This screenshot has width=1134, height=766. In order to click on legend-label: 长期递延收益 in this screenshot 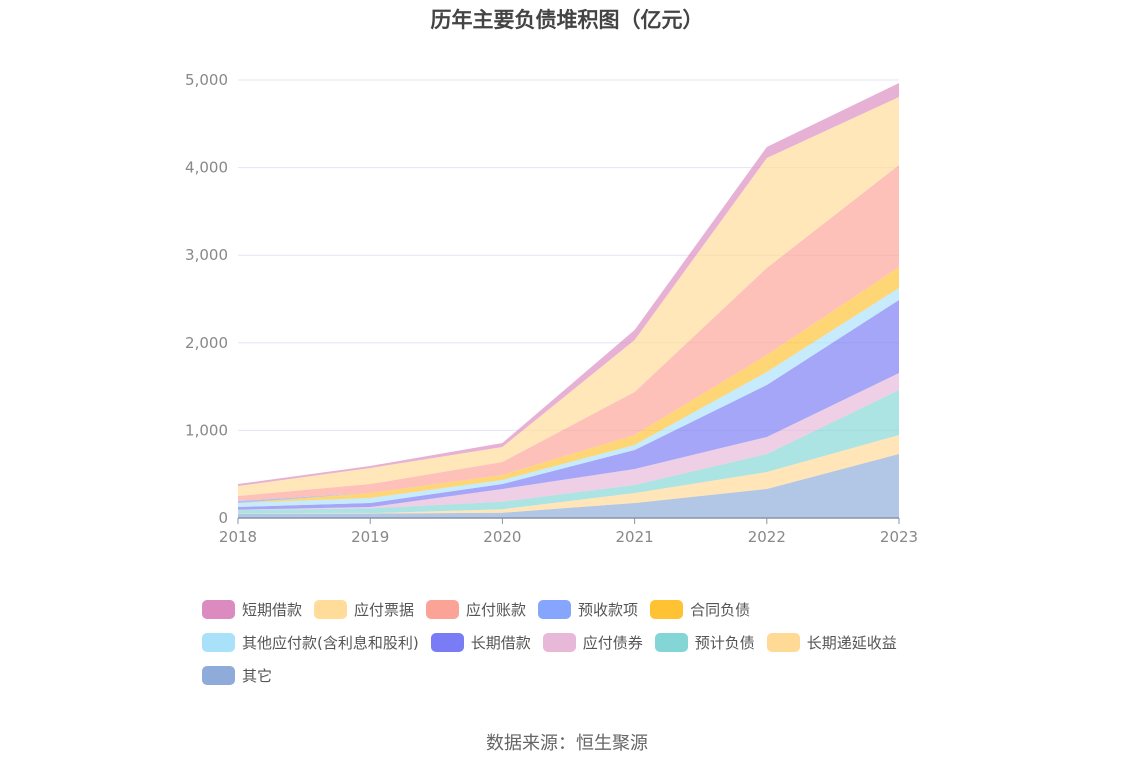, I will do `click(851, 642)`.